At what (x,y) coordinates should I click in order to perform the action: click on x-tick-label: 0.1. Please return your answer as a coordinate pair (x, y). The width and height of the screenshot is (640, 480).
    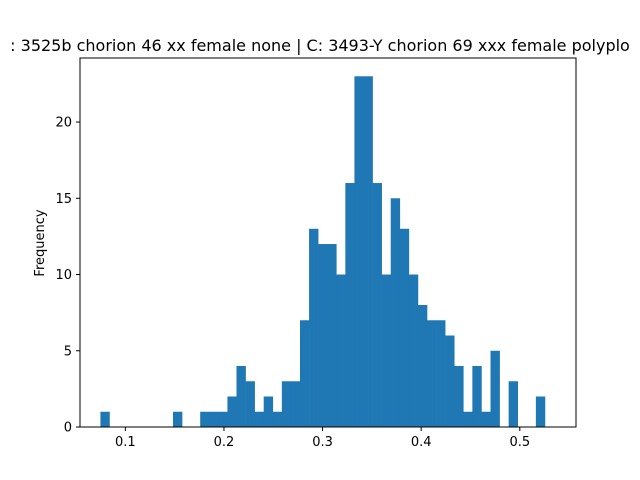
    Looking at the image, I should click on (125, 442).